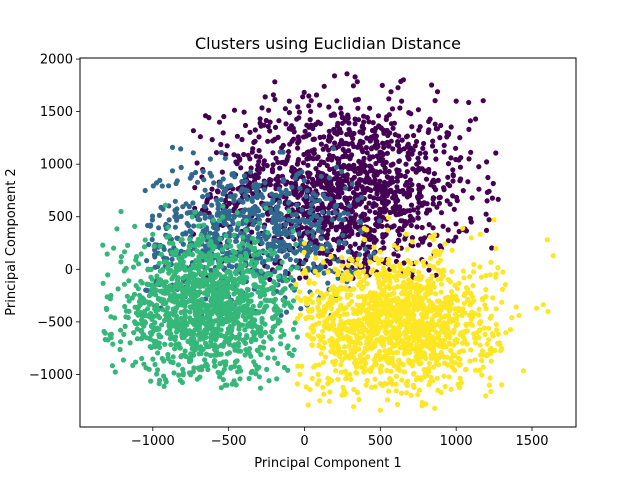  What do you see at coordinates (60, 217) in the screenshot?
I see `y-tick-label: 500` at bounding box center [60, 217].